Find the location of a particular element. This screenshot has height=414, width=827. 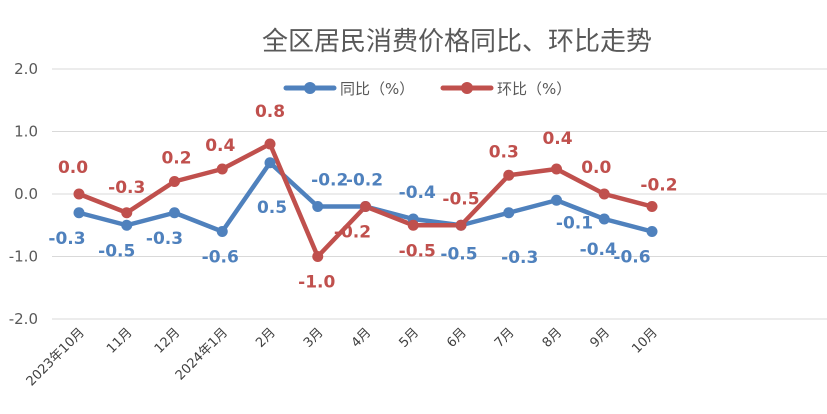

series-1-data-label: -1.0 is located at coordinates (316, 283).